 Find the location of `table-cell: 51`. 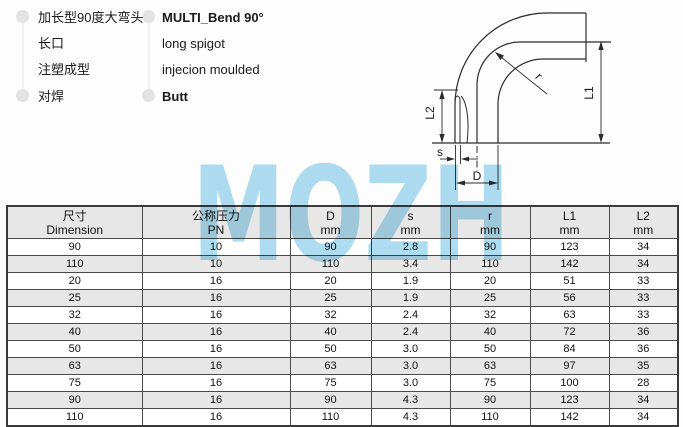

table-cell: 51 is located at coordinates (569, 281).